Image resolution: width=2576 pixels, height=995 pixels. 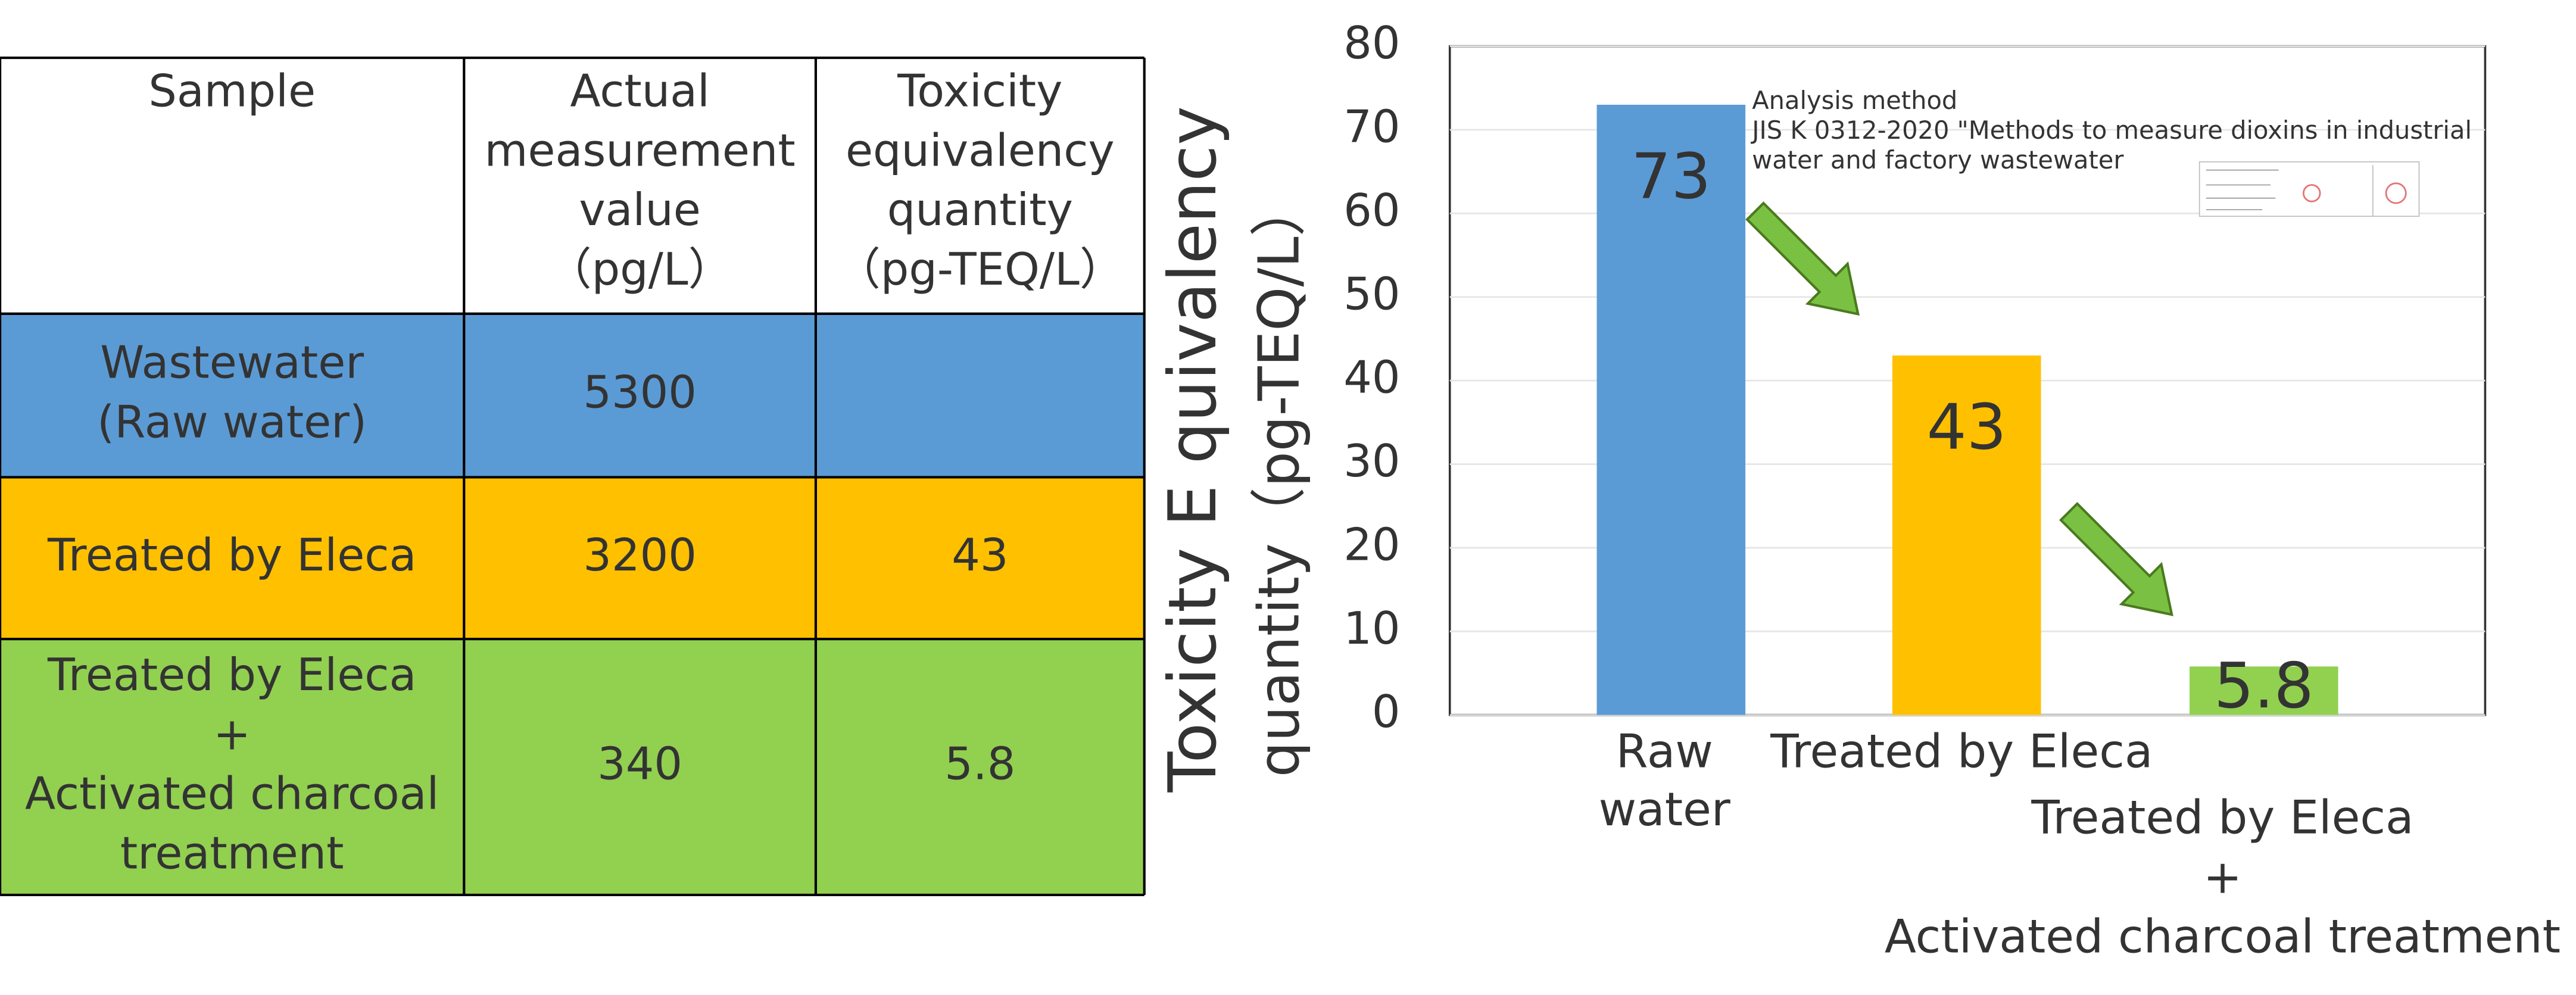 What do you see at coordinates (640, 269) in the screenshot?
I see `table-cell: （pg/L）` at bounding box center [640, 269].